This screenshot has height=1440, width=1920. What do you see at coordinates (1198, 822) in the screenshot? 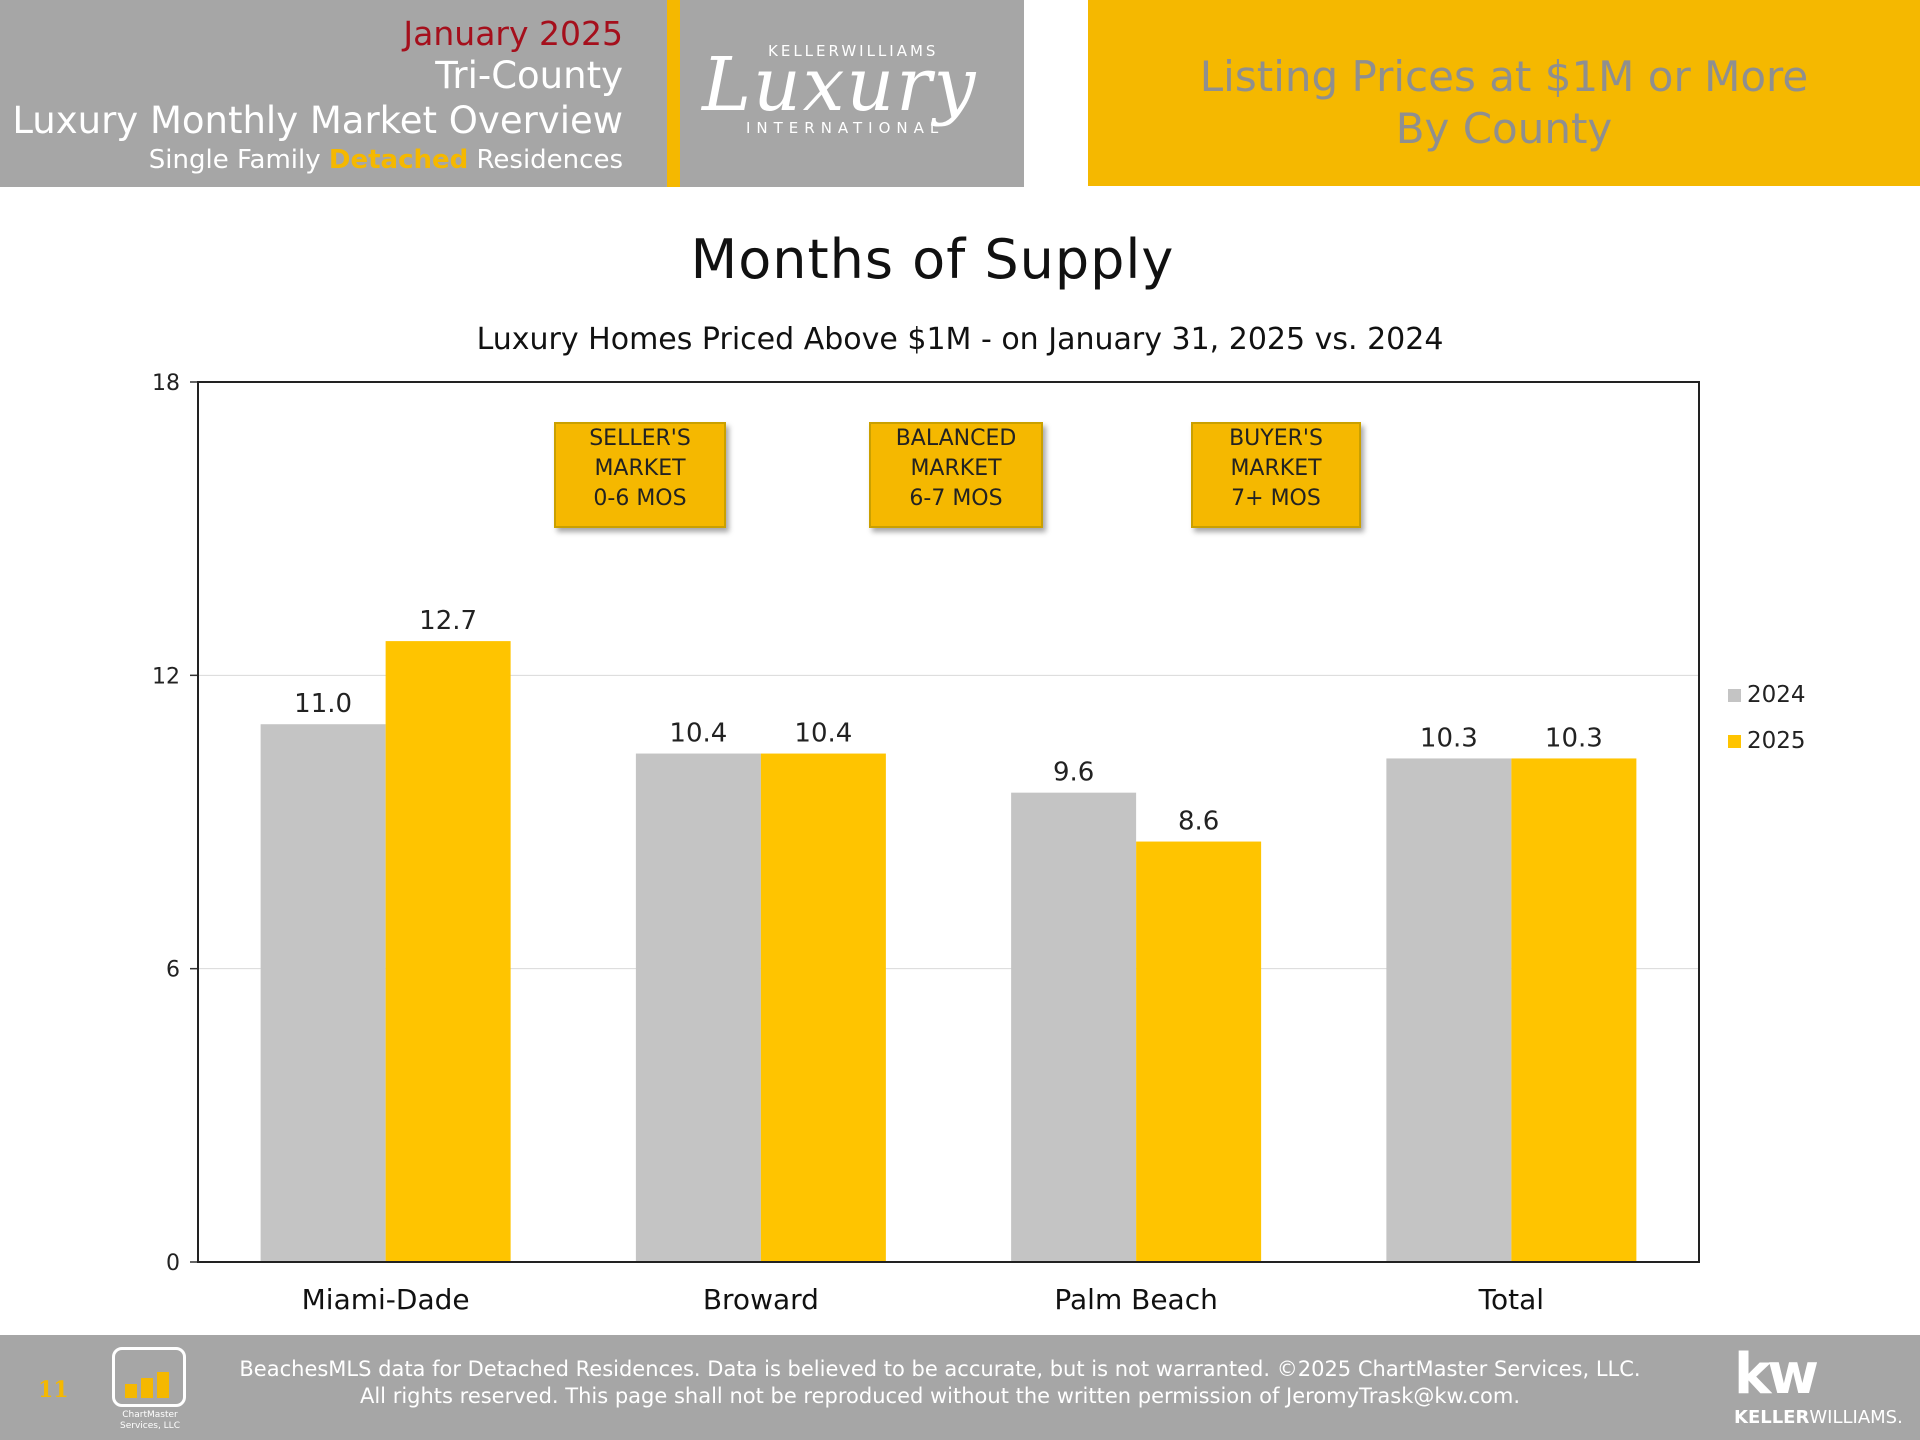
I see `data-label: 8.6` at bounding box center [1198, 822].